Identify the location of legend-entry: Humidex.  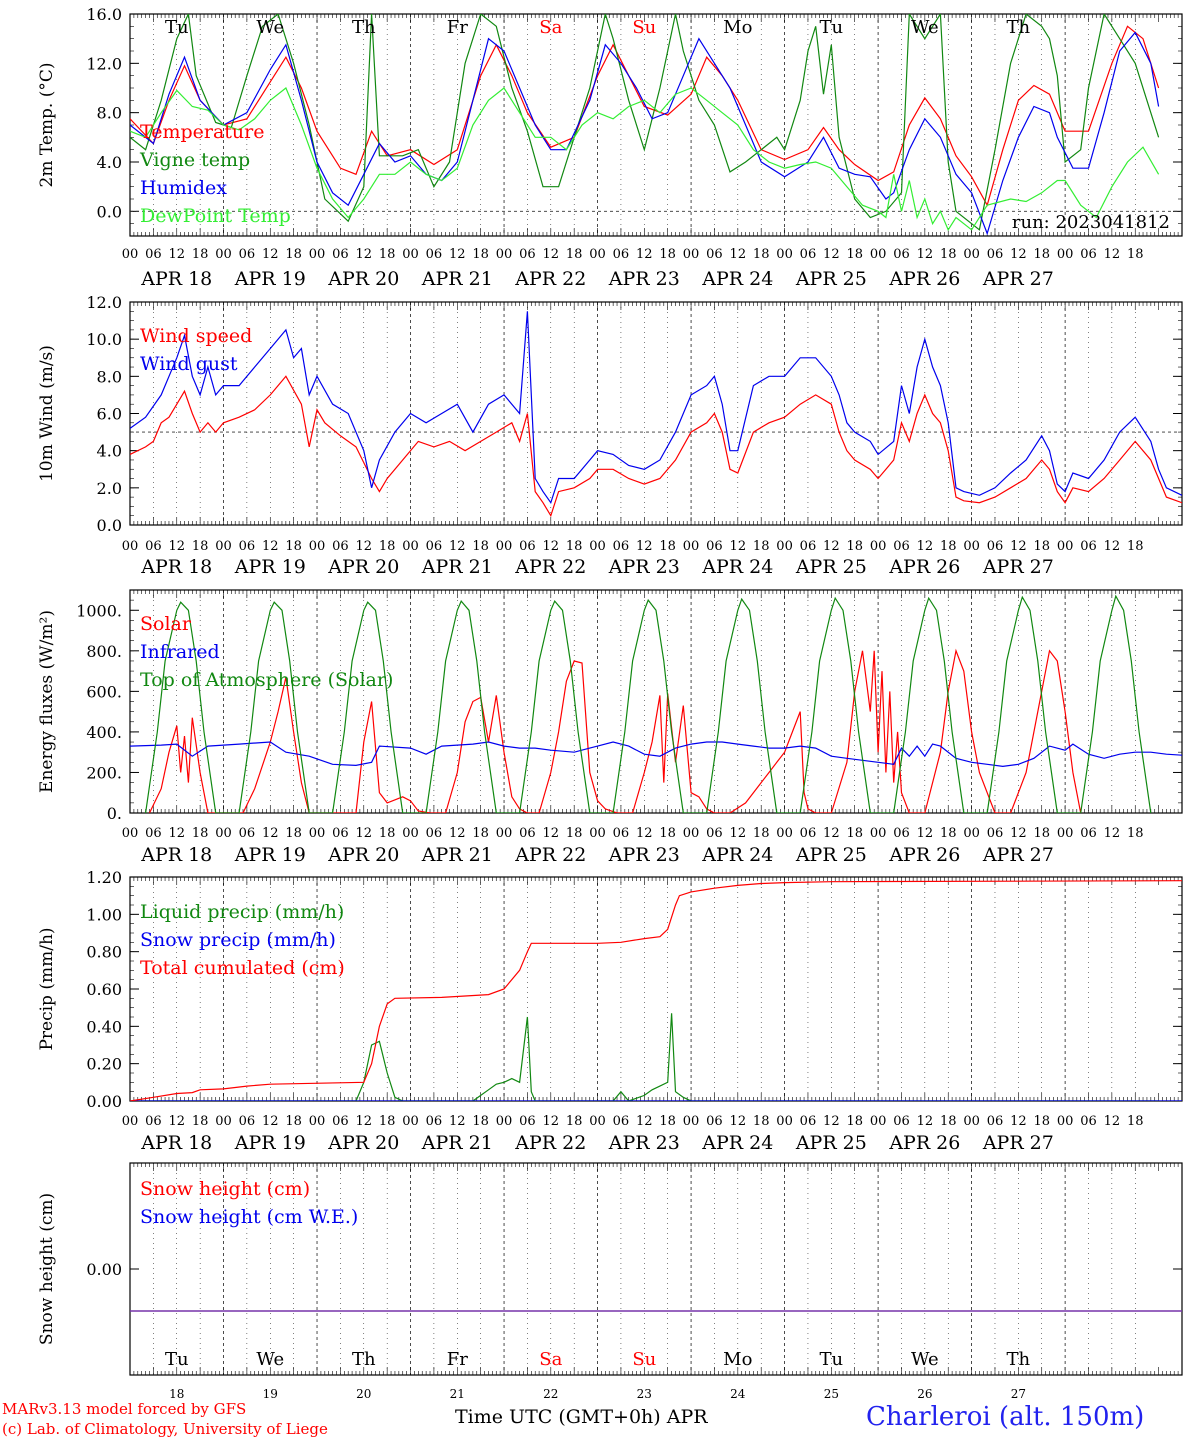
(183, 188).